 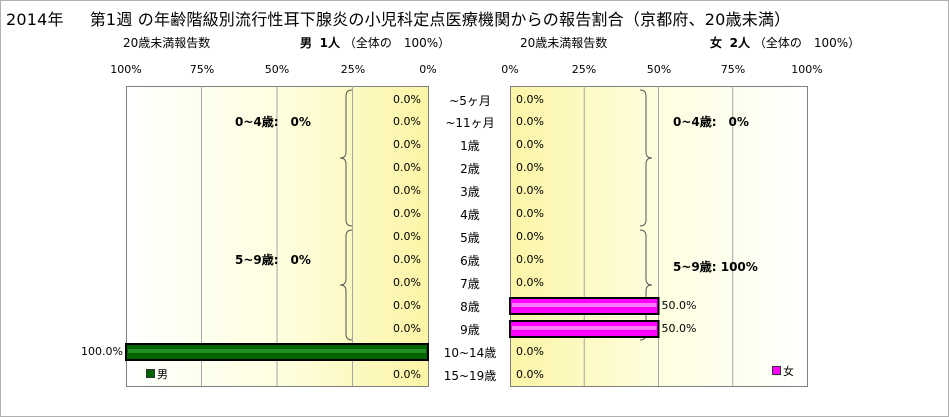 I want to click on female-sex-label: 女, so click(x=716, y=43).